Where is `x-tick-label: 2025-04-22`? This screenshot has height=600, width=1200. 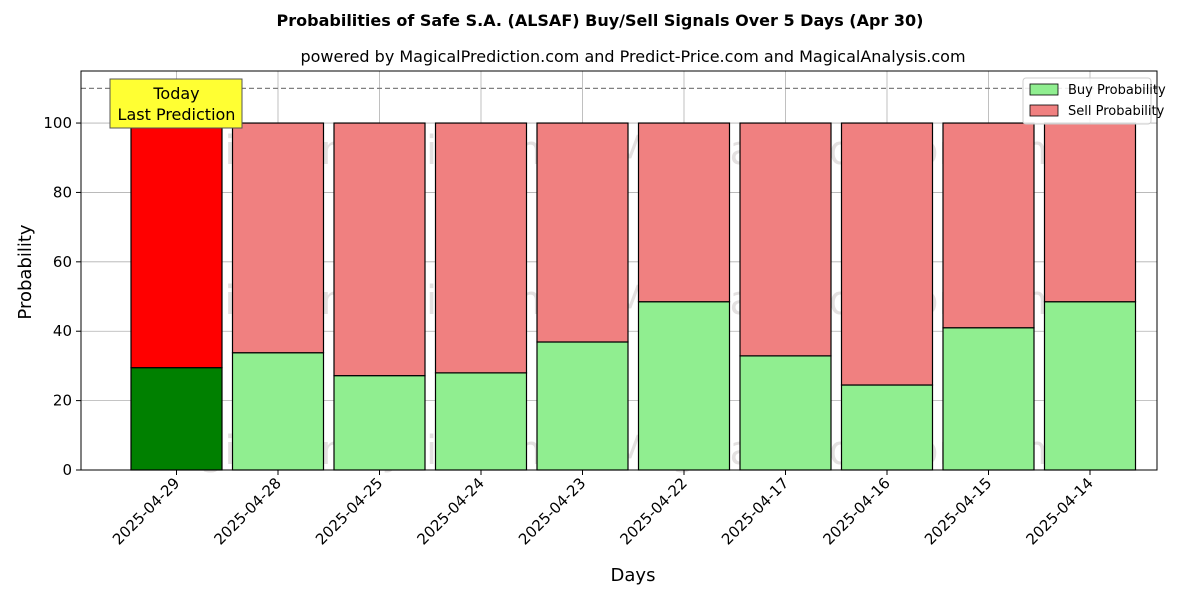
x-tick-label: 2025-04-22 is located at coordinates (653, 511).